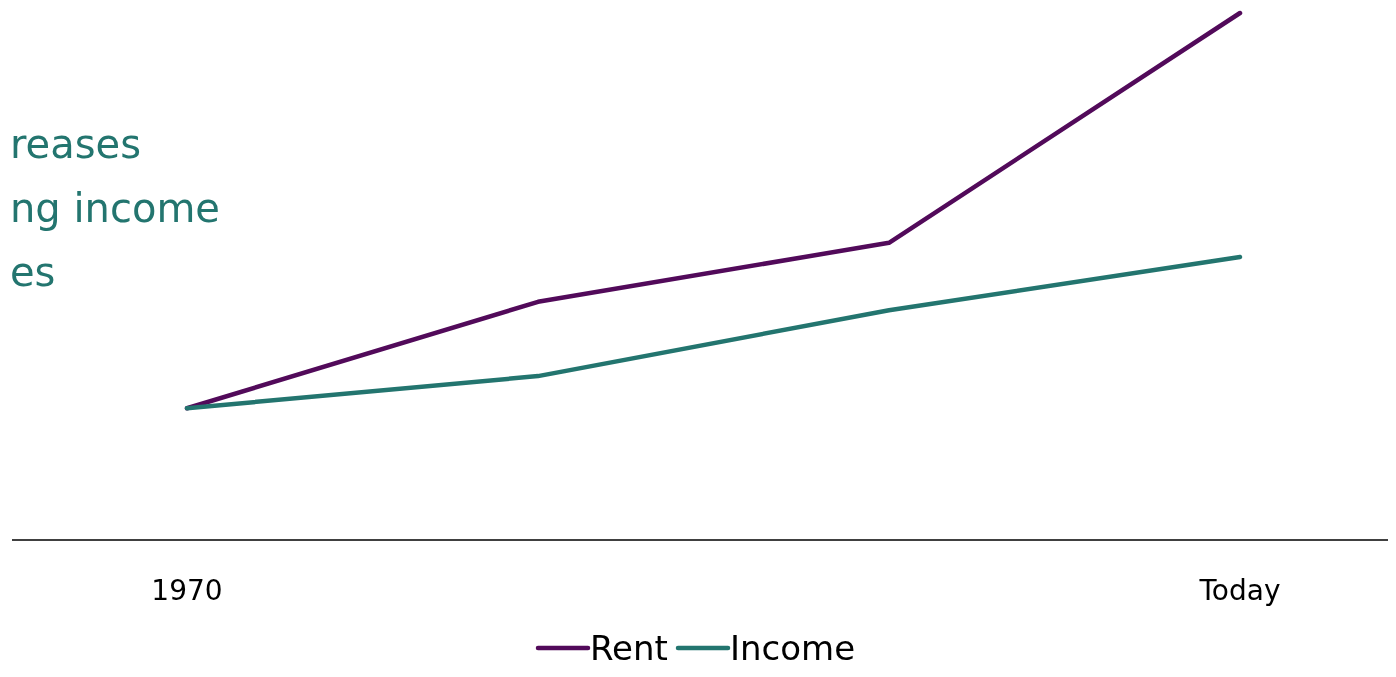  I want to click on annotation: es, so click(33, 272).